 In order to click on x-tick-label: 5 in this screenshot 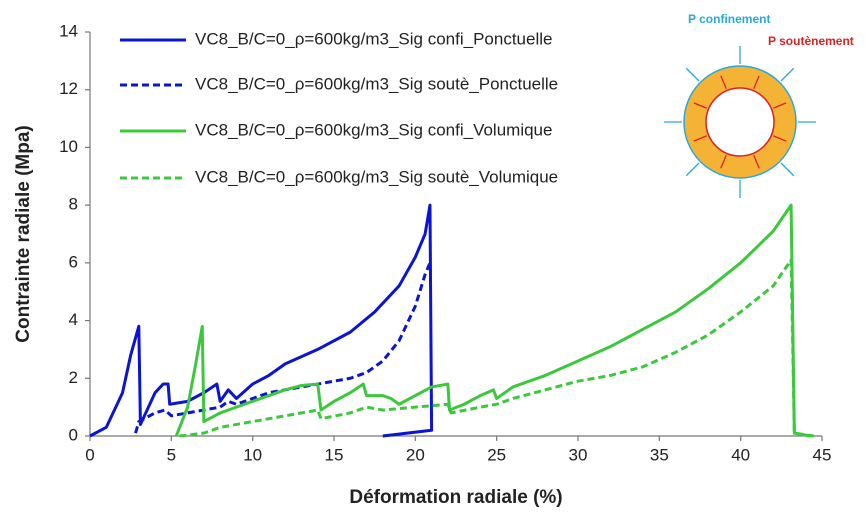, I will do `click(171, 454)`.